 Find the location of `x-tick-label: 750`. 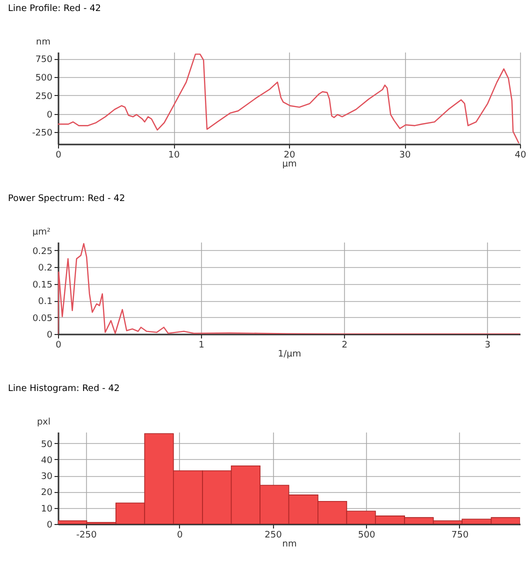

x-tick-label: 750 is located at coordinates (460, 535).